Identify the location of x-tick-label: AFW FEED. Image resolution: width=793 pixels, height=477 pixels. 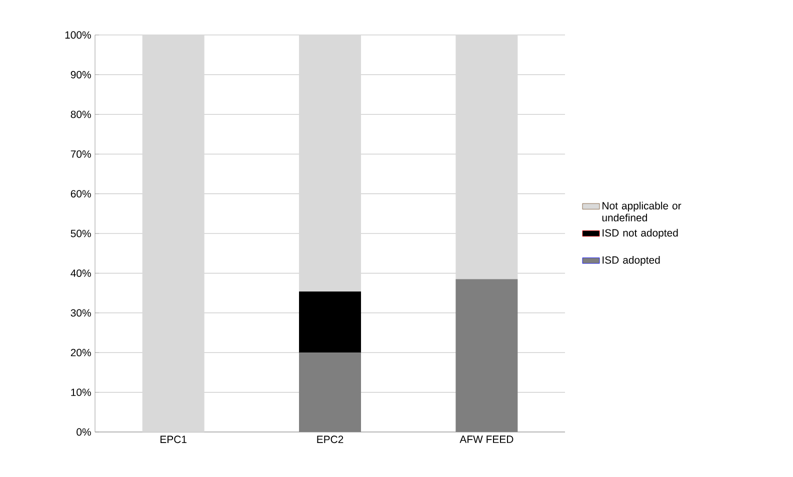
(487, 439).